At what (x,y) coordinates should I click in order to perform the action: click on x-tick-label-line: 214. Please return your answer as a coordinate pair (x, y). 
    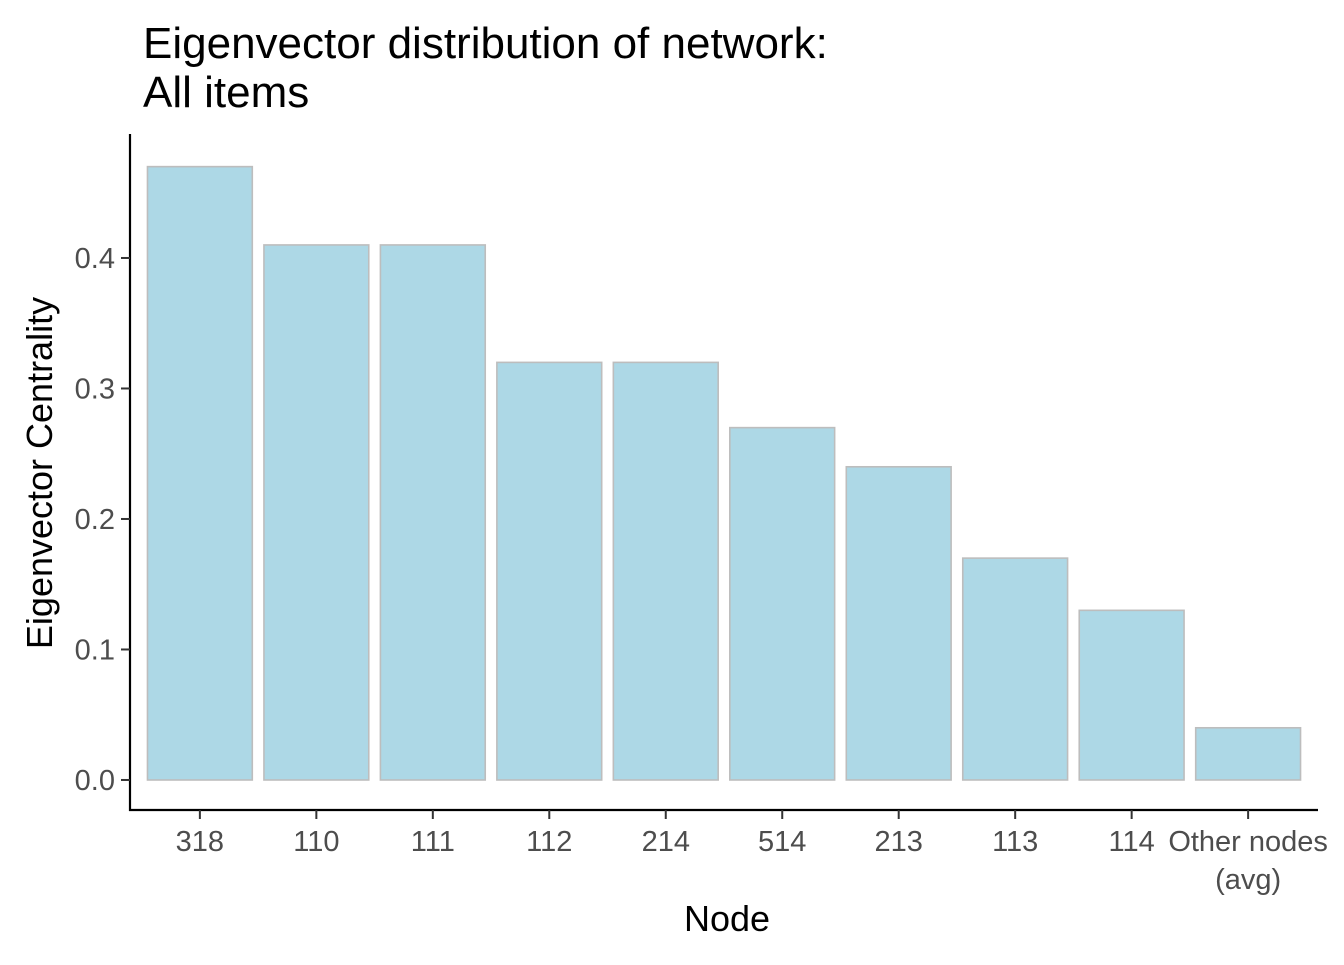
    Looking at the image, I should click on (666, 842).